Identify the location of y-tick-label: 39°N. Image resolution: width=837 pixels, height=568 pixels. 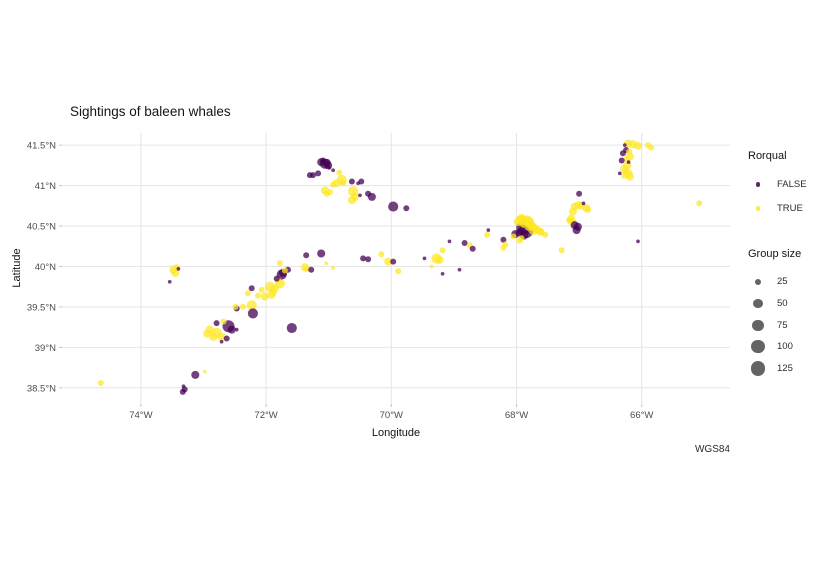
(45, 348).